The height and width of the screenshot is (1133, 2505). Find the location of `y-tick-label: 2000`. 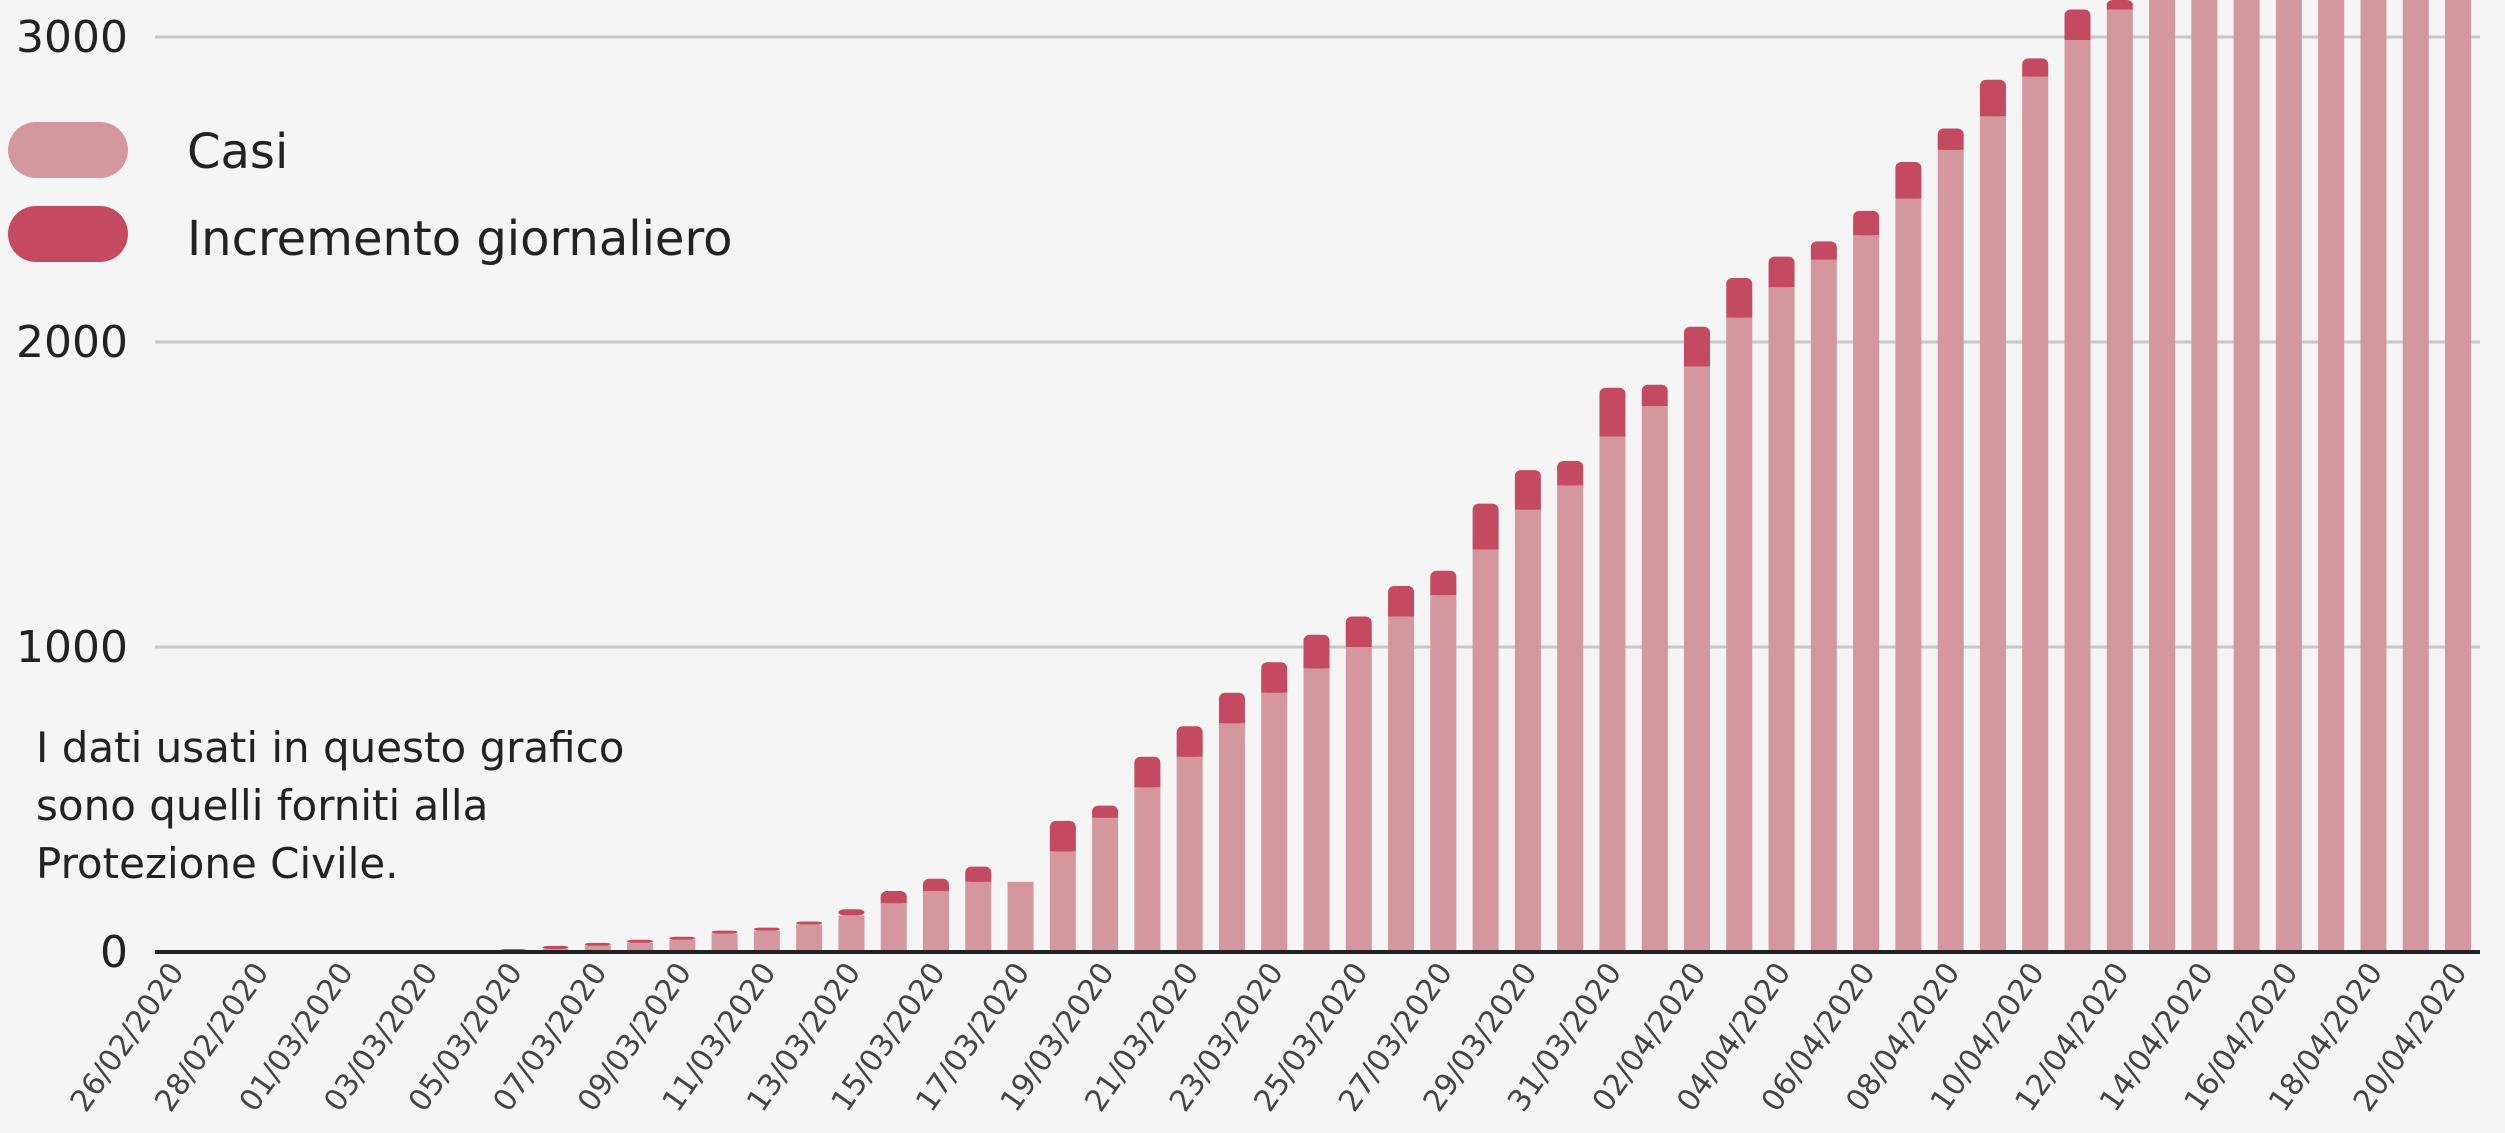

y-tick-label: 2000 is located at coordinates (72, 342).